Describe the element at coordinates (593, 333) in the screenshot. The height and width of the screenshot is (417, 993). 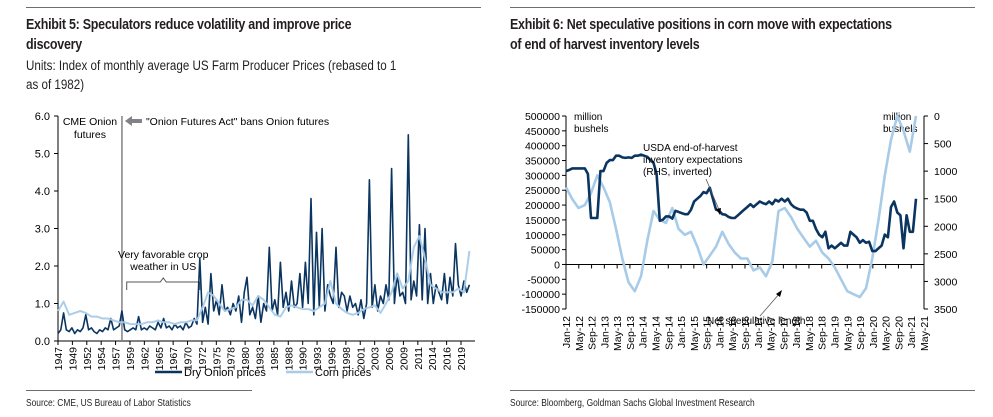
I see `x-tick-label: Sep-12` at that location.